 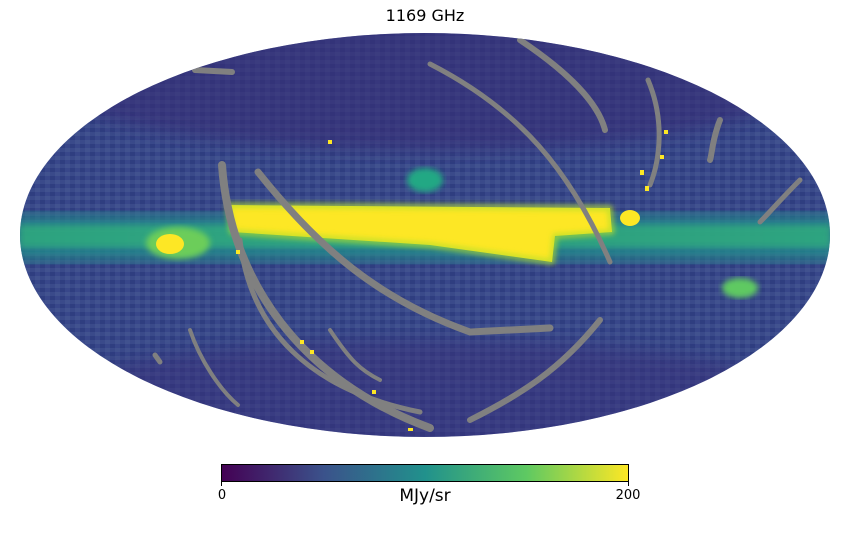 I want to click on colorbar-min-label: 0, so click(x=222, y=495).